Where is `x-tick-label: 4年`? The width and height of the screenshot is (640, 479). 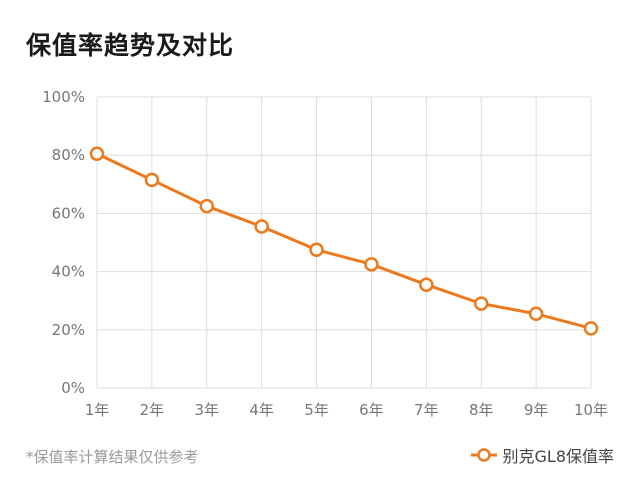 x-tick-label: 4年 is located at coordinates (261, 410).